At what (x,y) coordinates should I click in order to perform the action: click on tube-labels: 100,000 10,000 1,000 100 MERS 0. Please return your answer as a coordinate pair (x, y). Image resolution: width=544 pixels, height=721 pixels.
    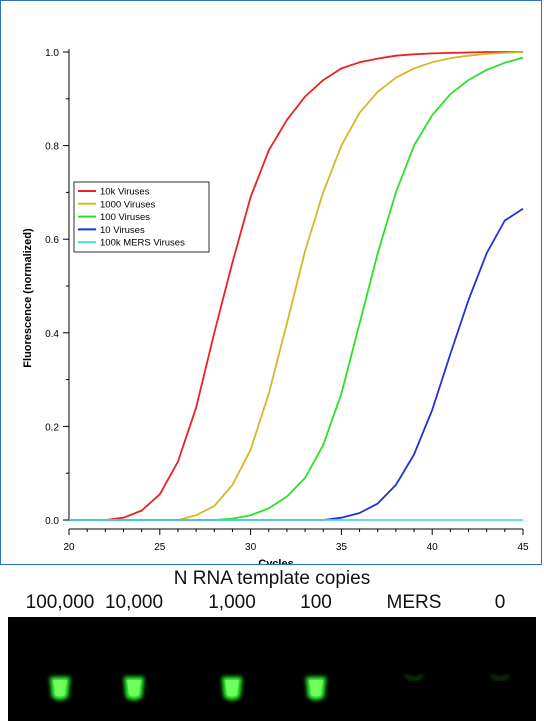
    Looking at the image, I should click on (272, 604).